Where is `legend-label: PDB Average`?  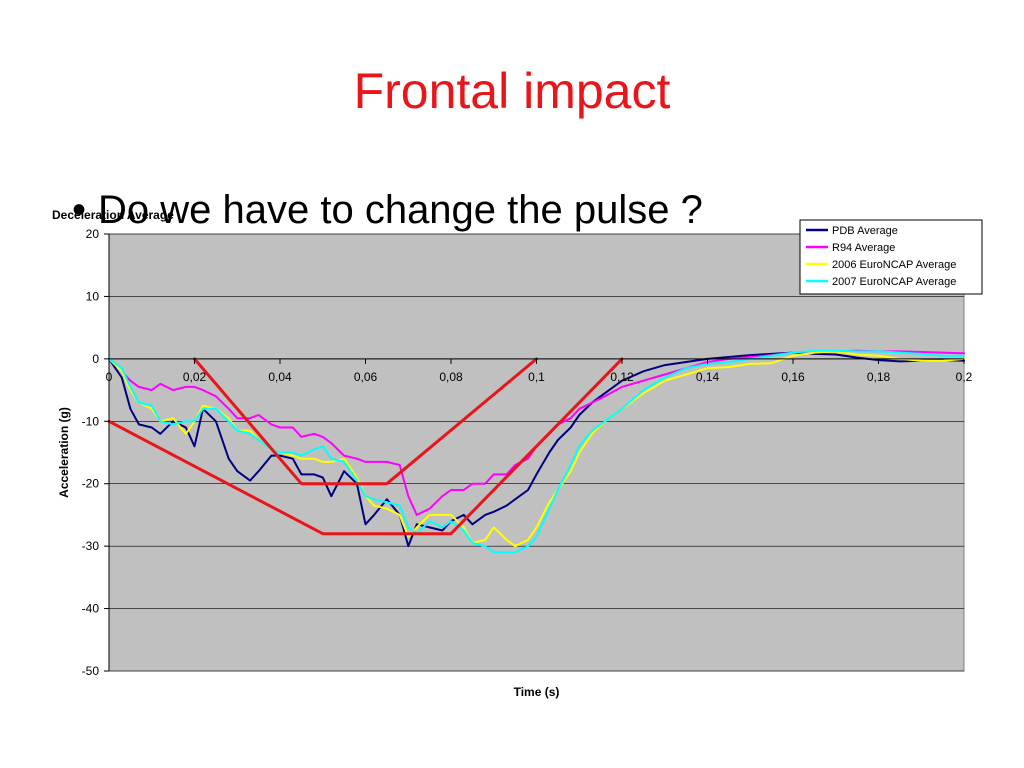 legend-label: PDB Average is located at coordinates (865, 231).